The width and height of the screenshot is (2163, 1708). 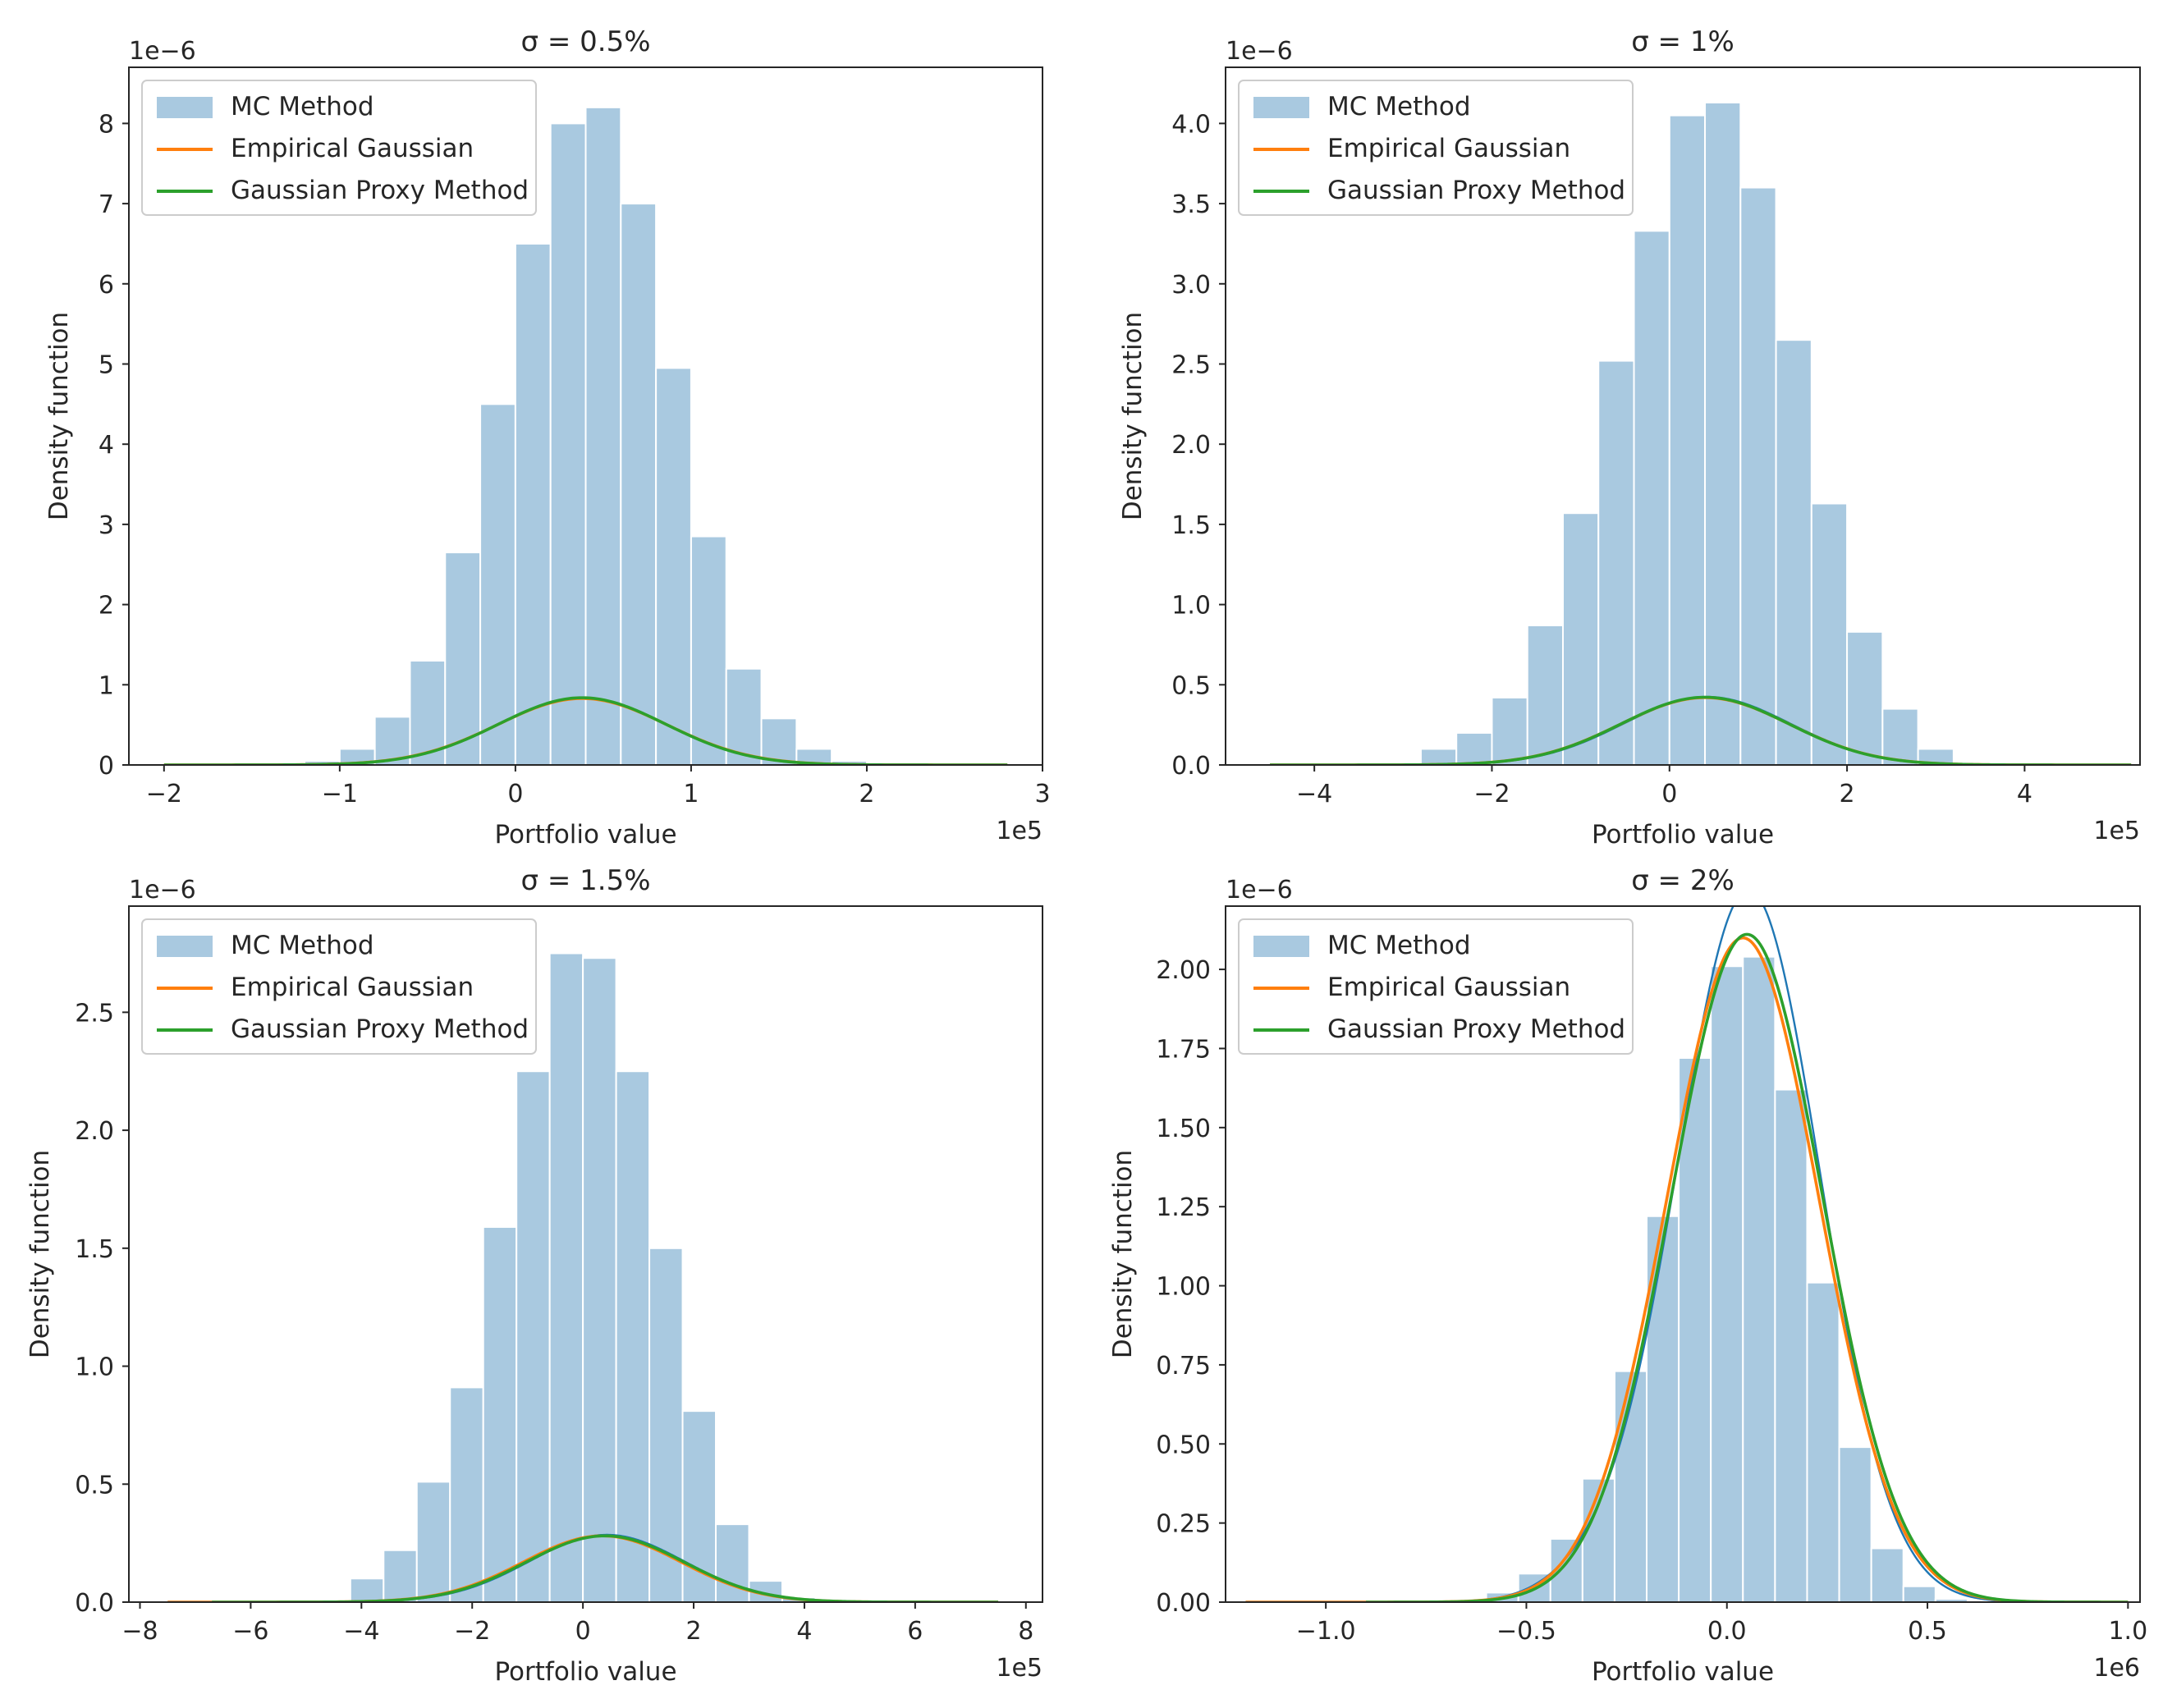 I want to click on gaussian-proxy-line, so click(x=1747, y=1267).